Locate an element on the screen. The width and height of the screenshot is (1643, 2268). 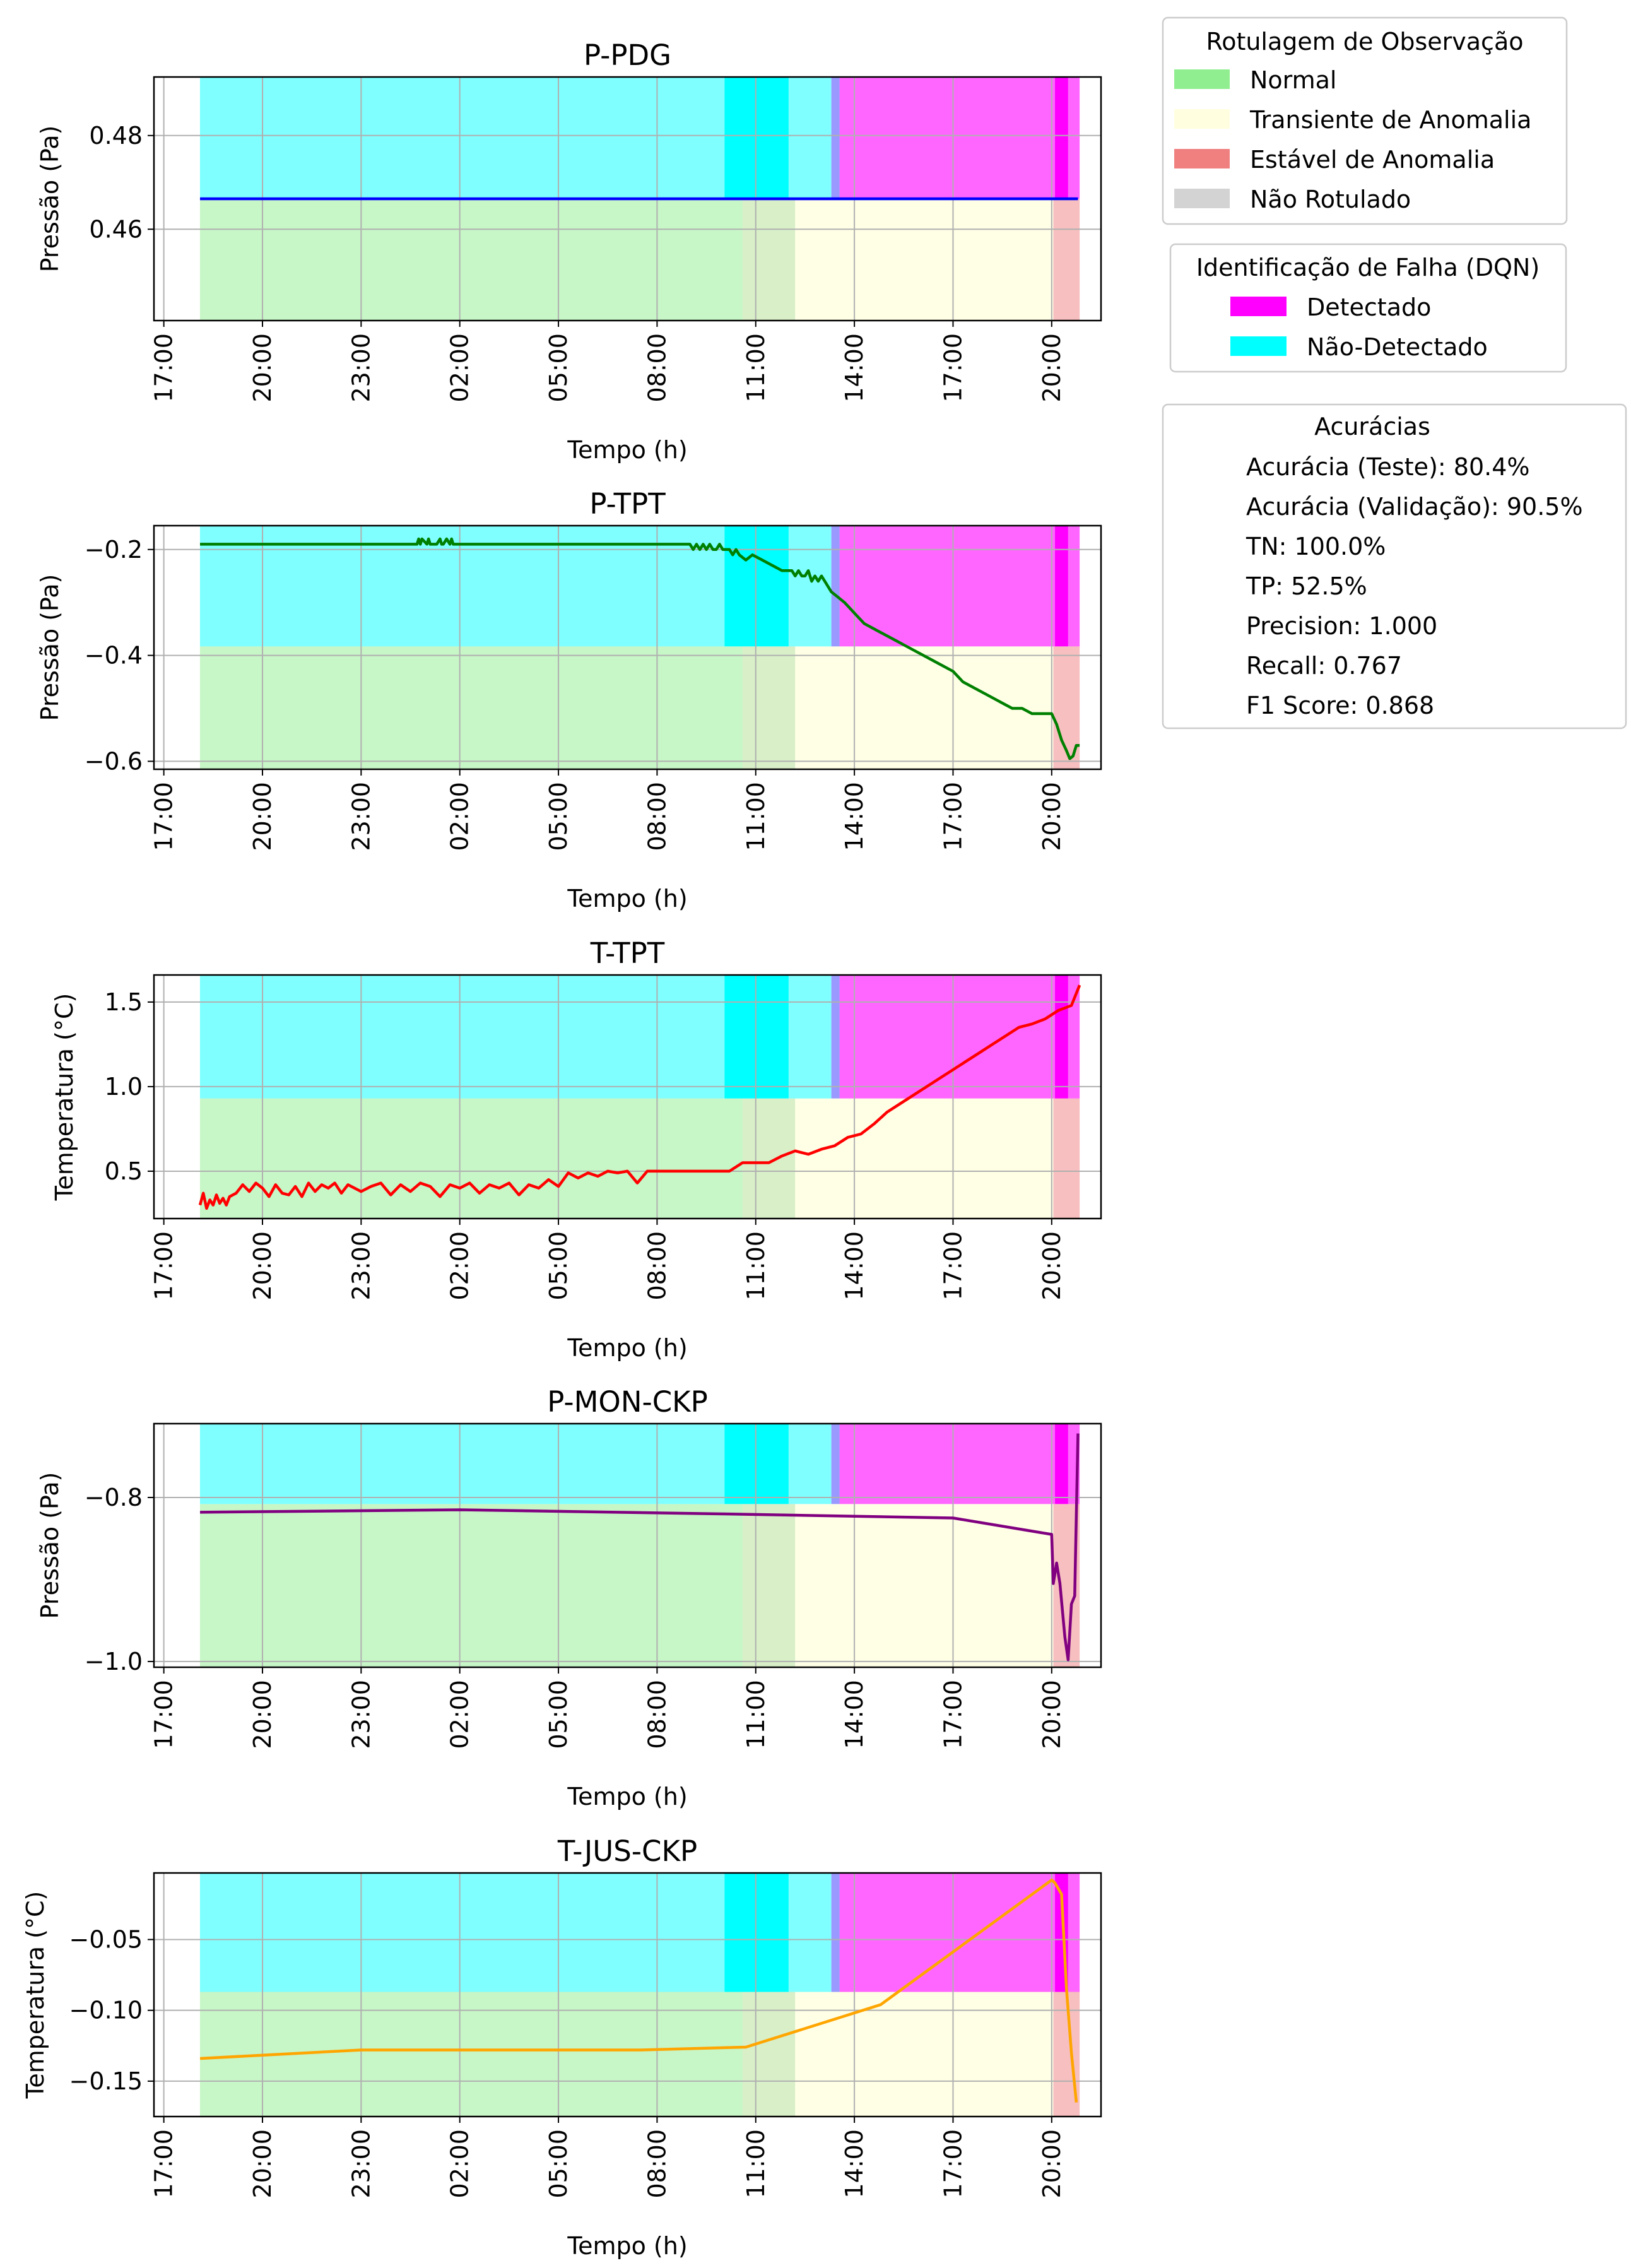
metric-recall: Recall: 0.767 is located at coordinates (1324, 666).